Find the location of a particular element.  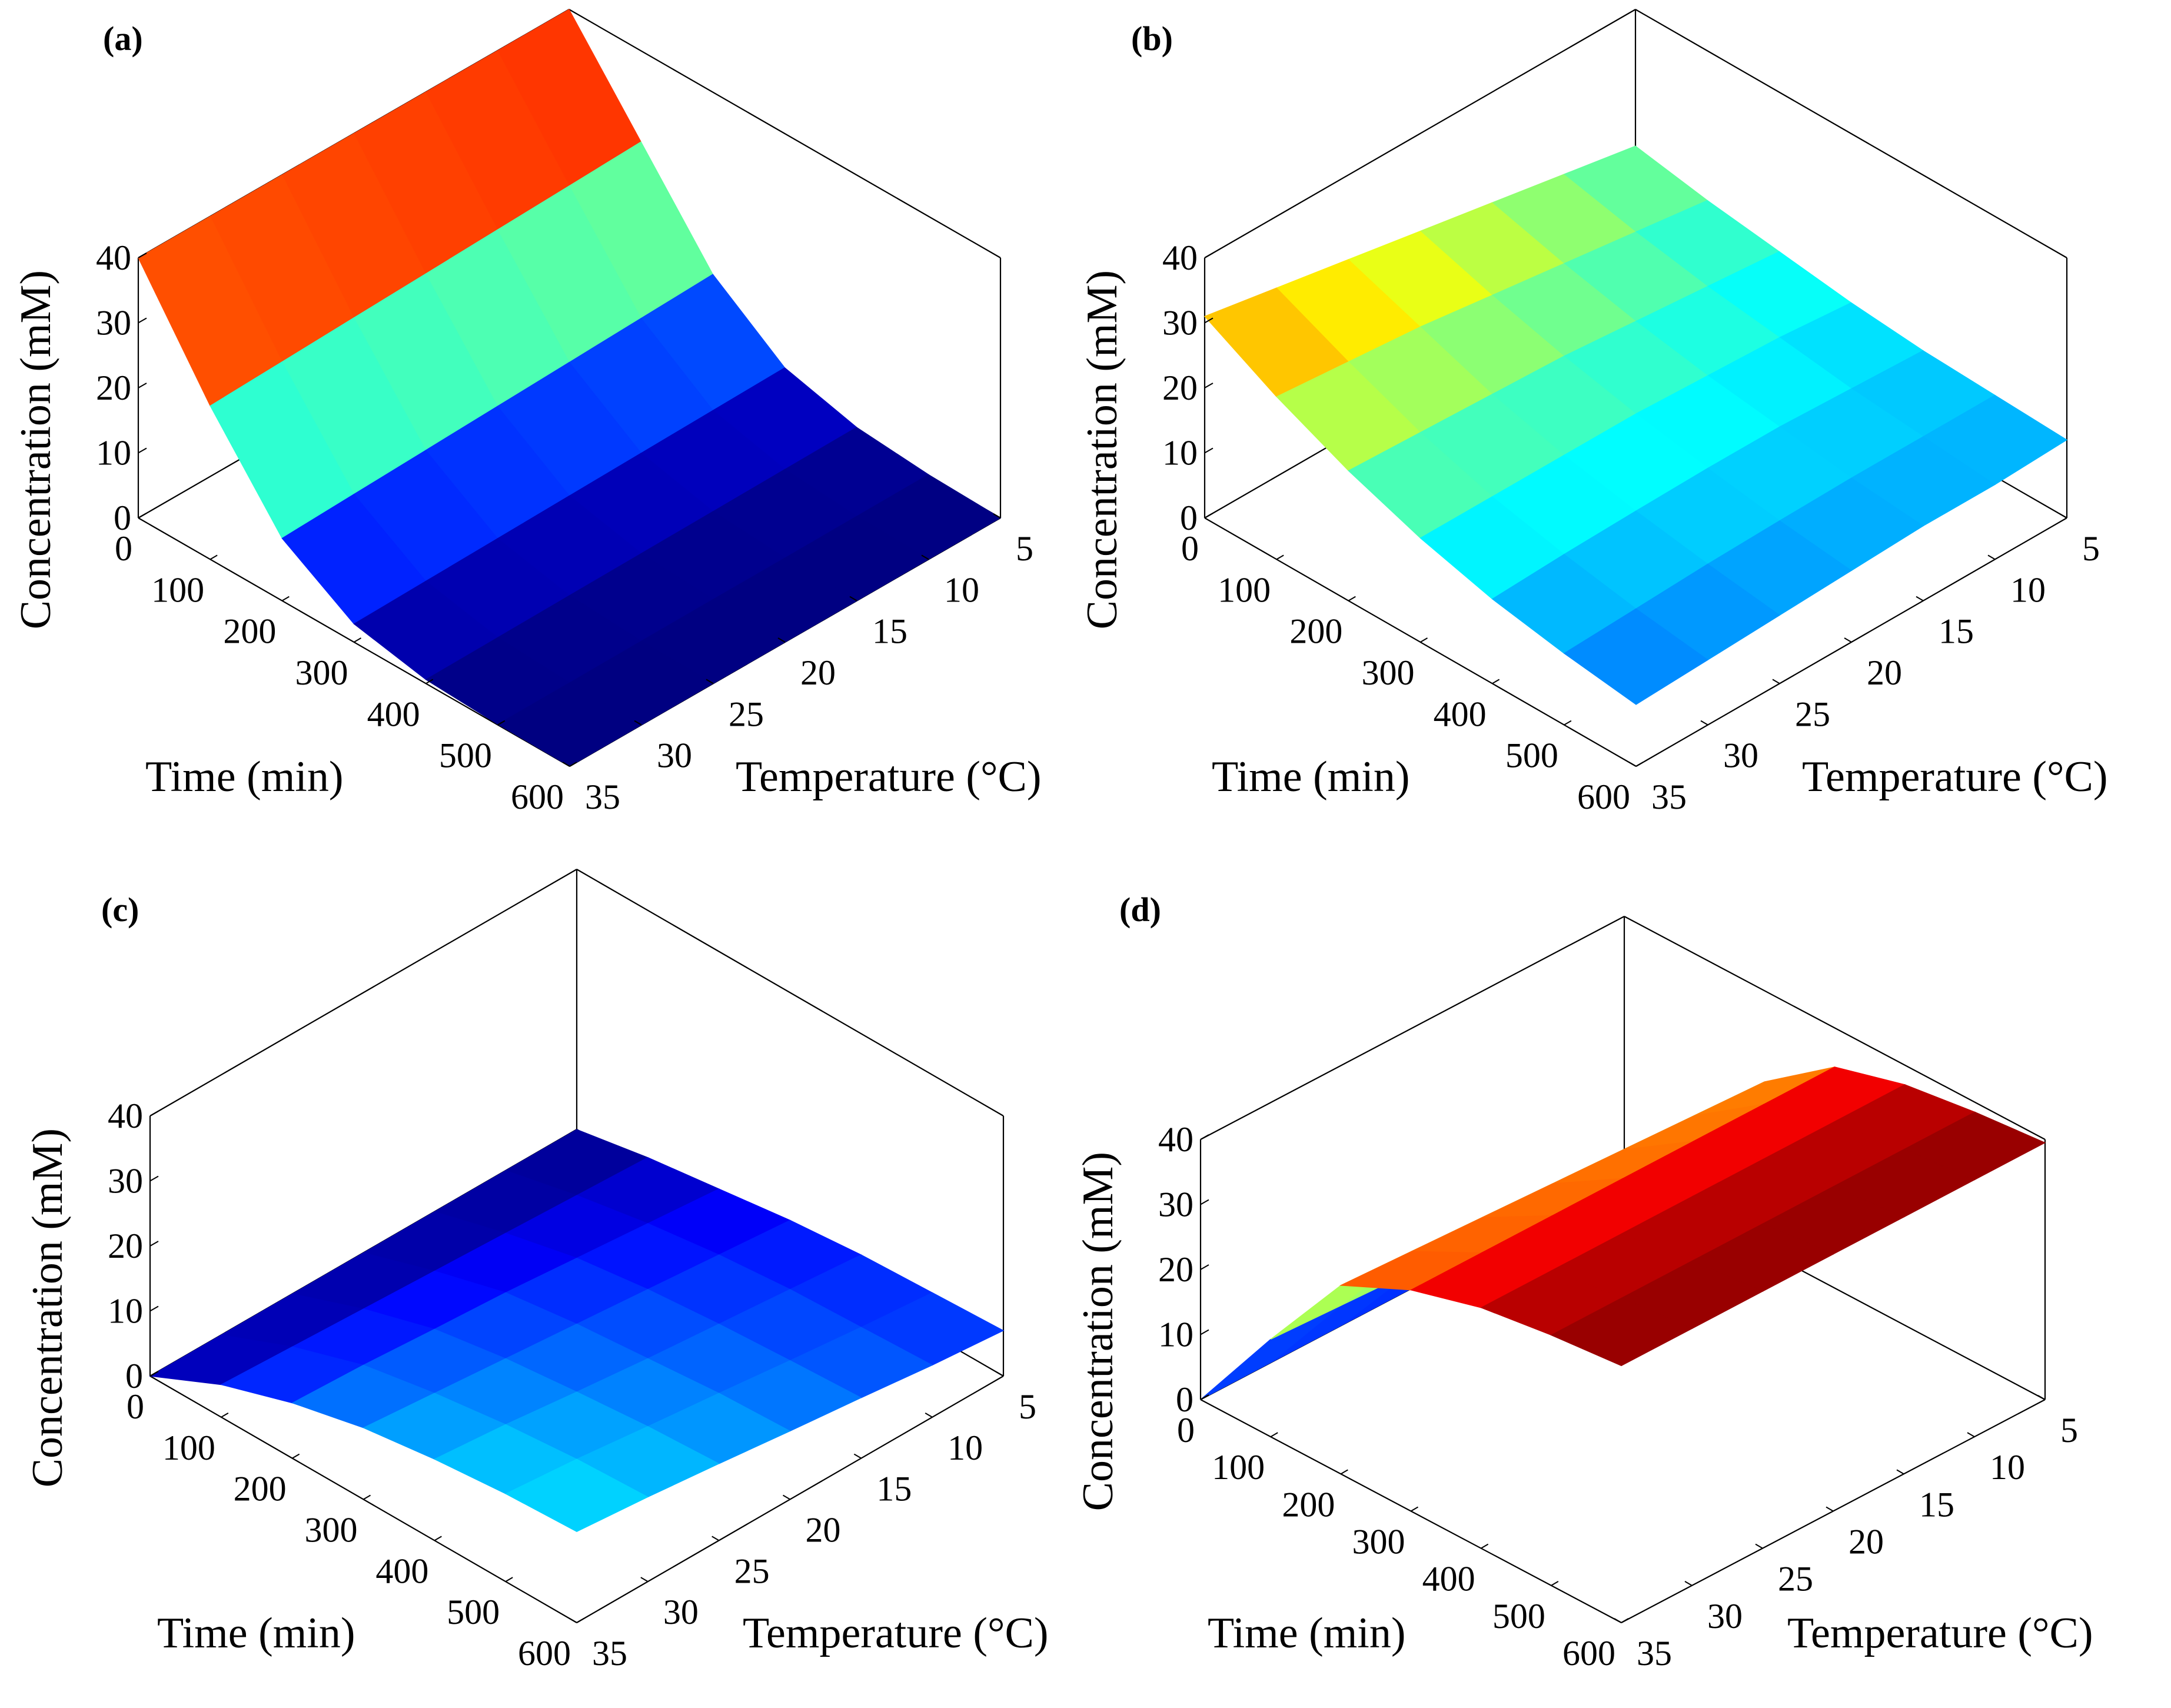

x-axis-label: Time (min) is located at coordinates (1310, 777).